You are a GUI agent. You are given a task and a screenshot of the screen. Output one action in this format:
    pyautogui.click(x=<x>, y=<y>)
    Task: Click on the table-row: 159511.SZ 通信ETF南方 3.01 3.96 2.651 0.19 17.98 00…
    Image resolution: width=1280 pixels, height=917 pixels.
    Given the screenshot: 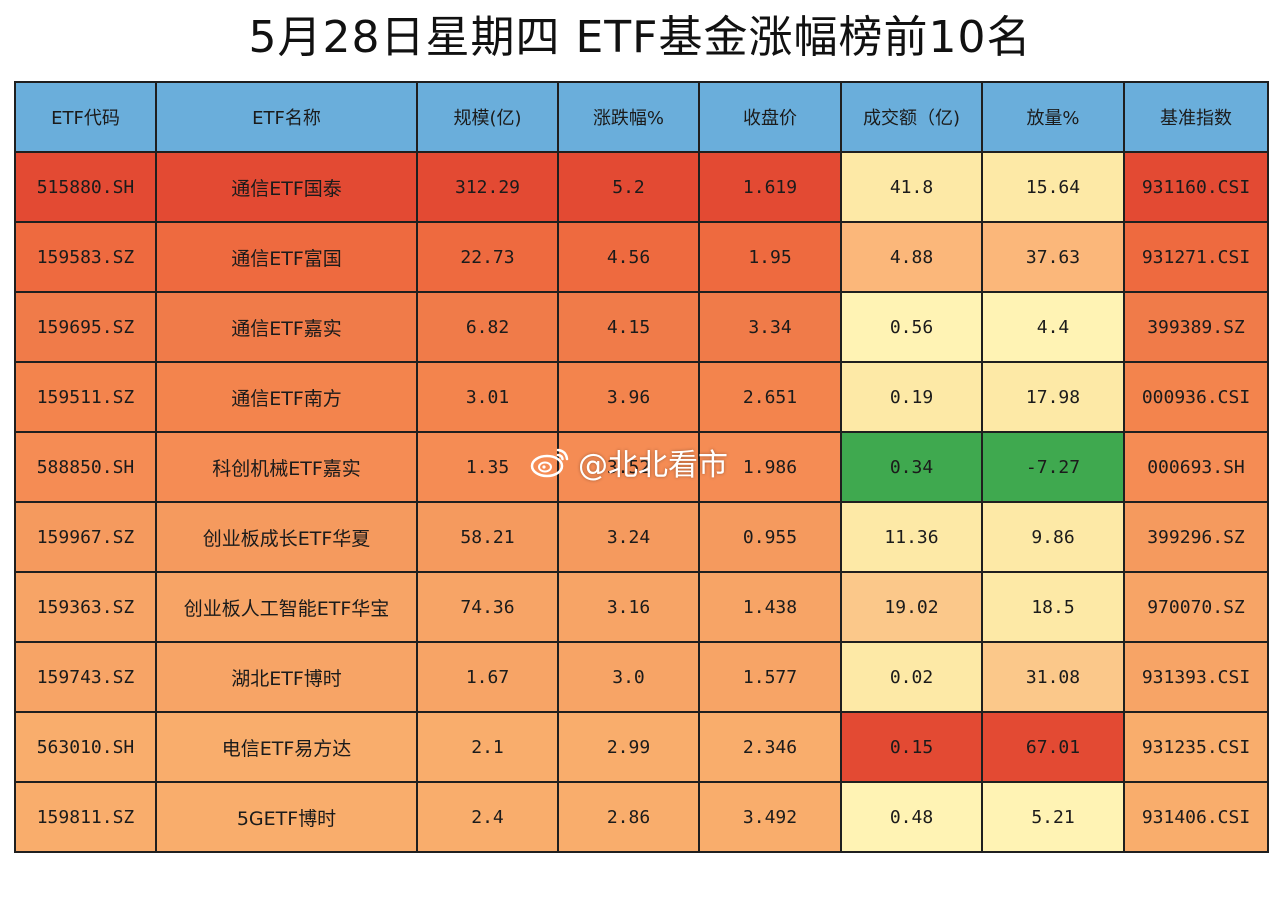 What is the action you would take?
    pyautogui.click(x=641, y=397)
    